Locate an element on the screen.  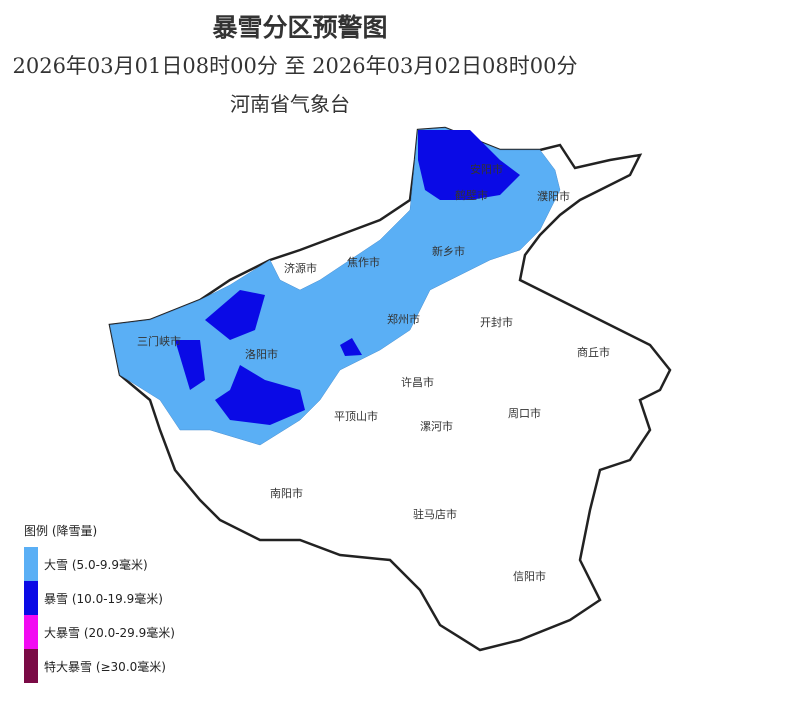
legend-label: 大暴雪 (20.0-29.9毫米) is located at coordinates (109, 632).